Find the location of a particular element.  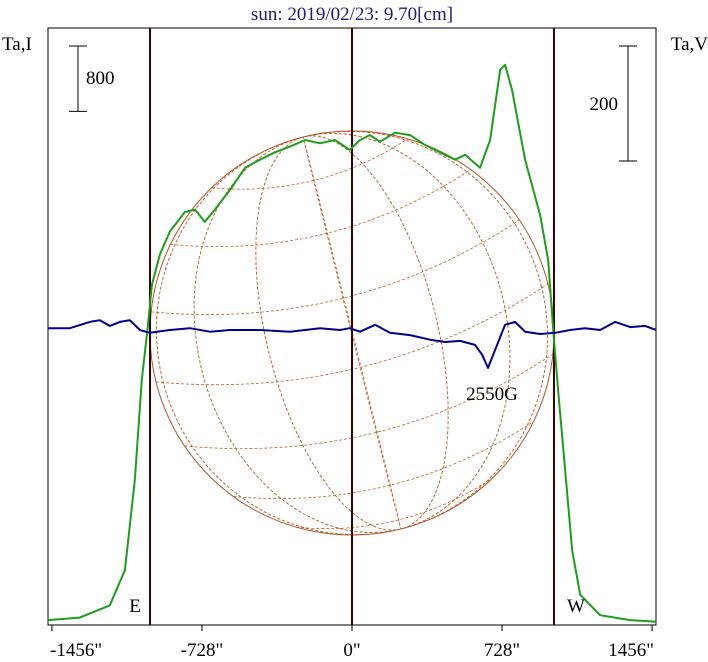

x-tick-label: 0" is located at coordinates (351, 650).